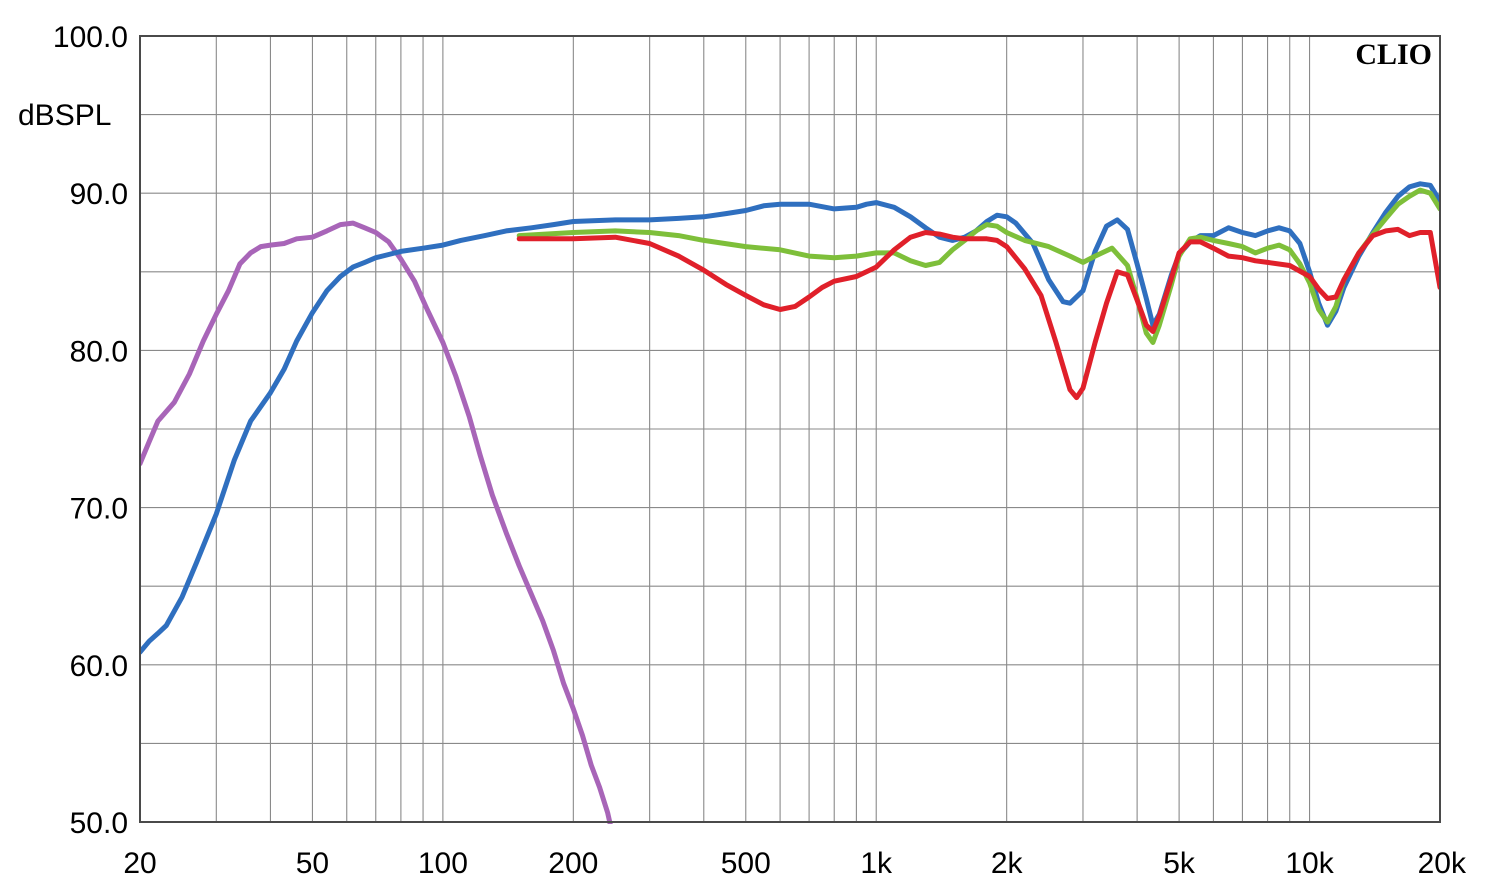  I want to click on x-tick-label: 200, so click(573, 863).